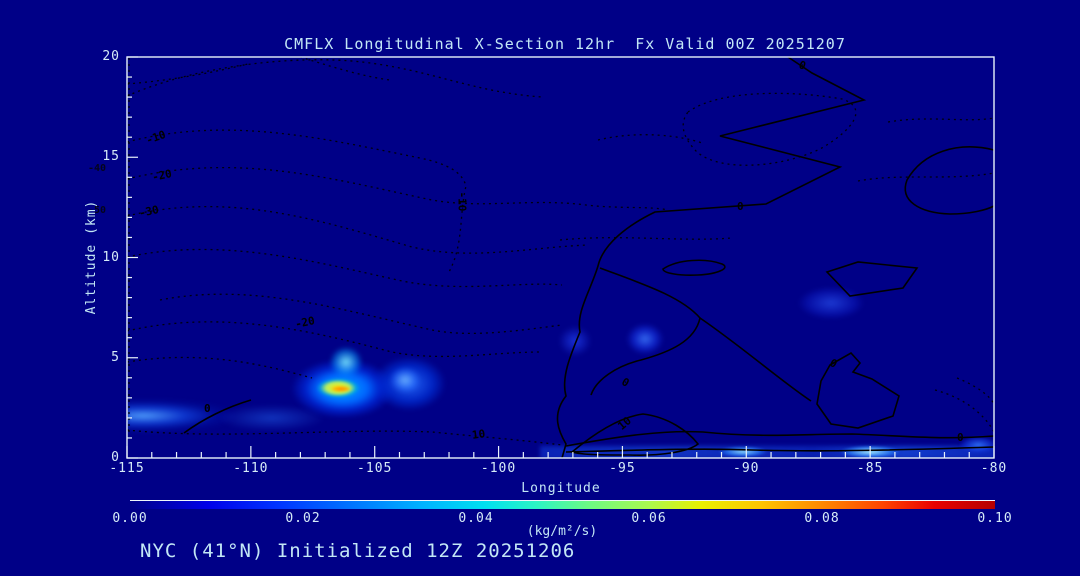 Image resolution: width=1080 pixels, height=576 pixels. Describe the element at coordinates (111, 56) in the screenshot. I see `y-tick-label: 20` at that location.